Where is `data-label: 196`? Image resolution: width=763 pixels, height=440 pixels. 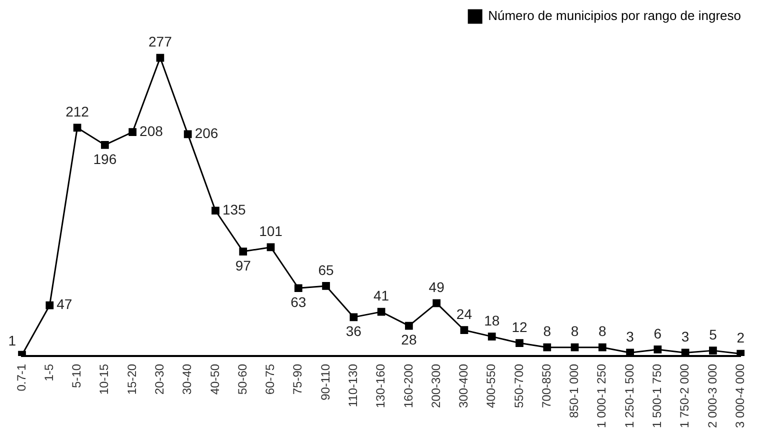 data-label: 196 is located at coordinates (105, 158).